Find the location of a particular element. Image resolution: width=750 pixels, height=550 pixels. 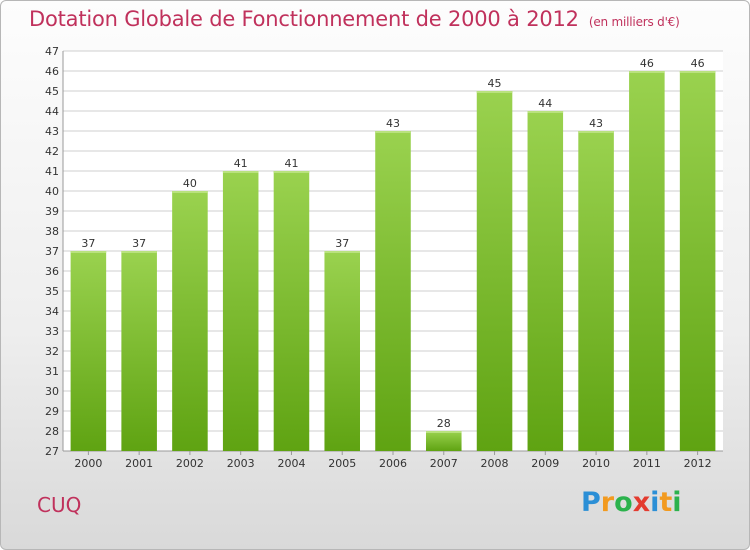

commune-name: CUQ is located at coordinates (59, 505).